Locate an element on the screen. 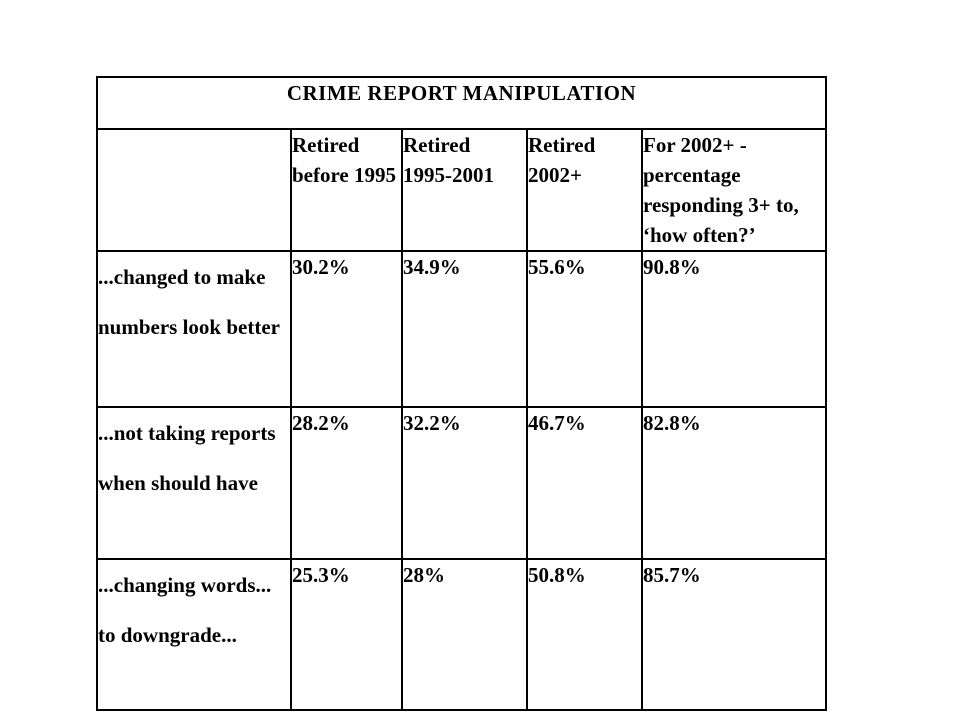 This screenshot has height=720, width=960. header-line: before 1995 is located at coordinates (344, 175).